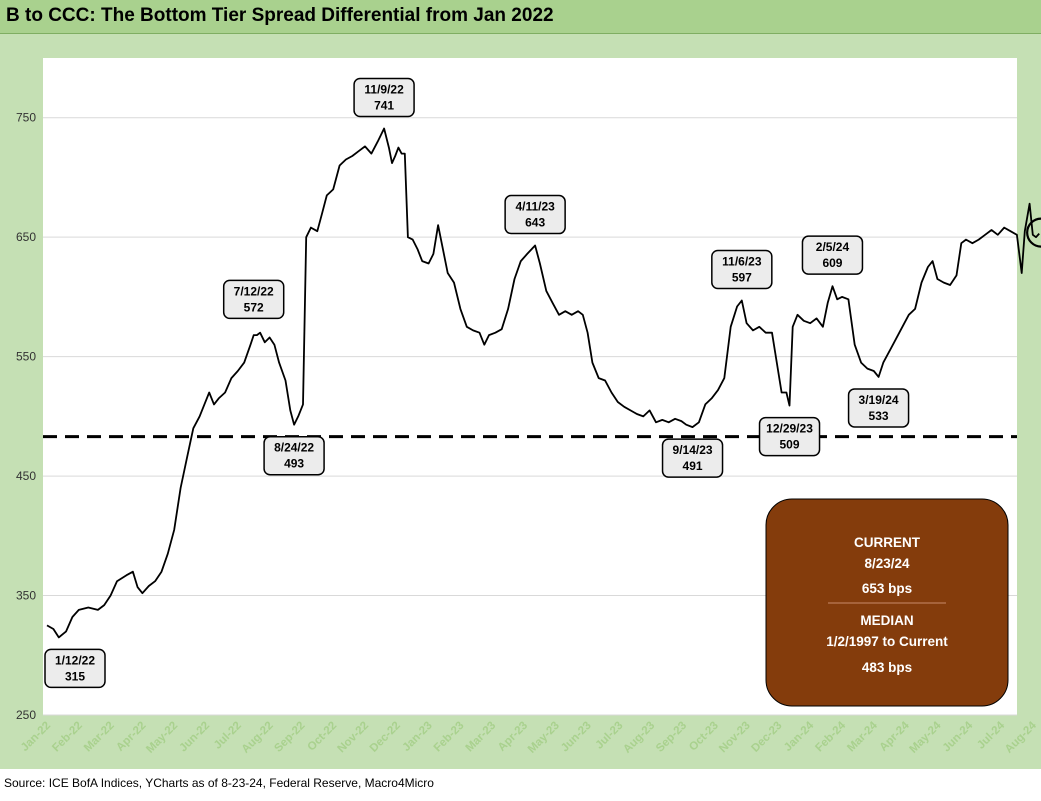 Image resolution: width=1041 pixels, height=801 pixels. I want to click on x-tick-label: May-22, so click(162, 738).